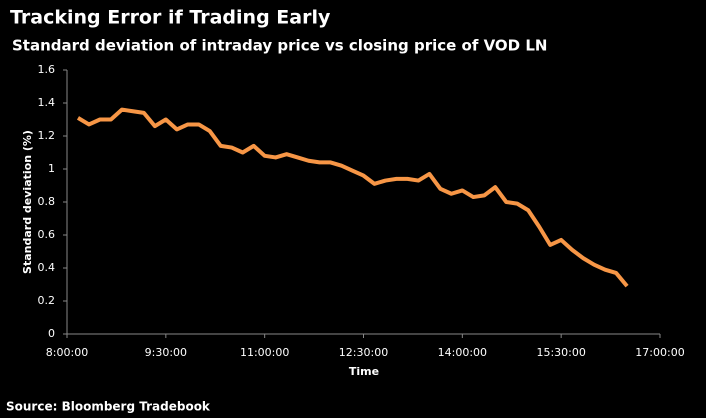 This screenshot has width=706, height=418. Describe the element at coordinates (560, 352) in the screenshot. I see `x-tick-label: 15:30:00` at that location.